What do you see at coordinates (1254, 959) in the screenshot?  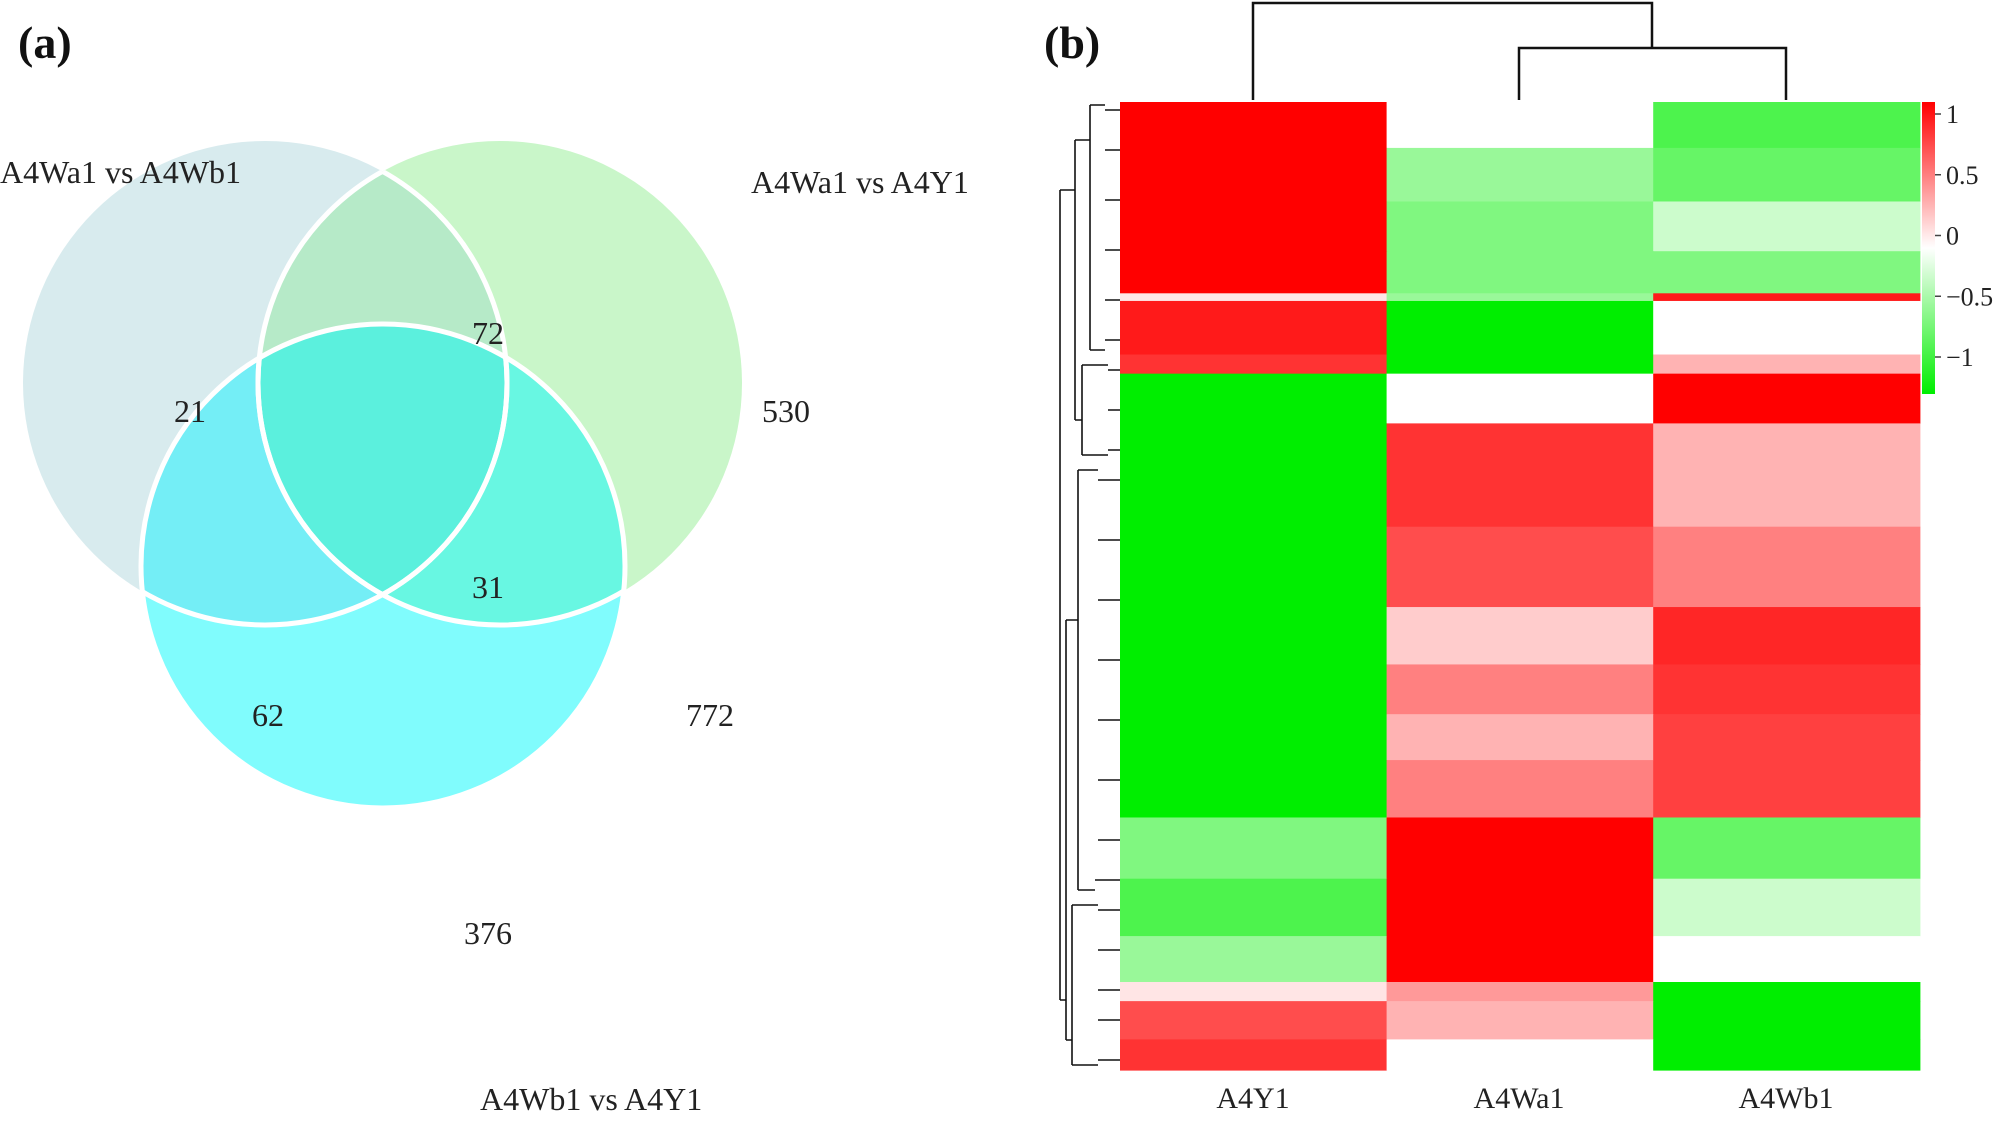 I see `heatmap-cell-16-a4y1` at bounding box center [1254, 959].